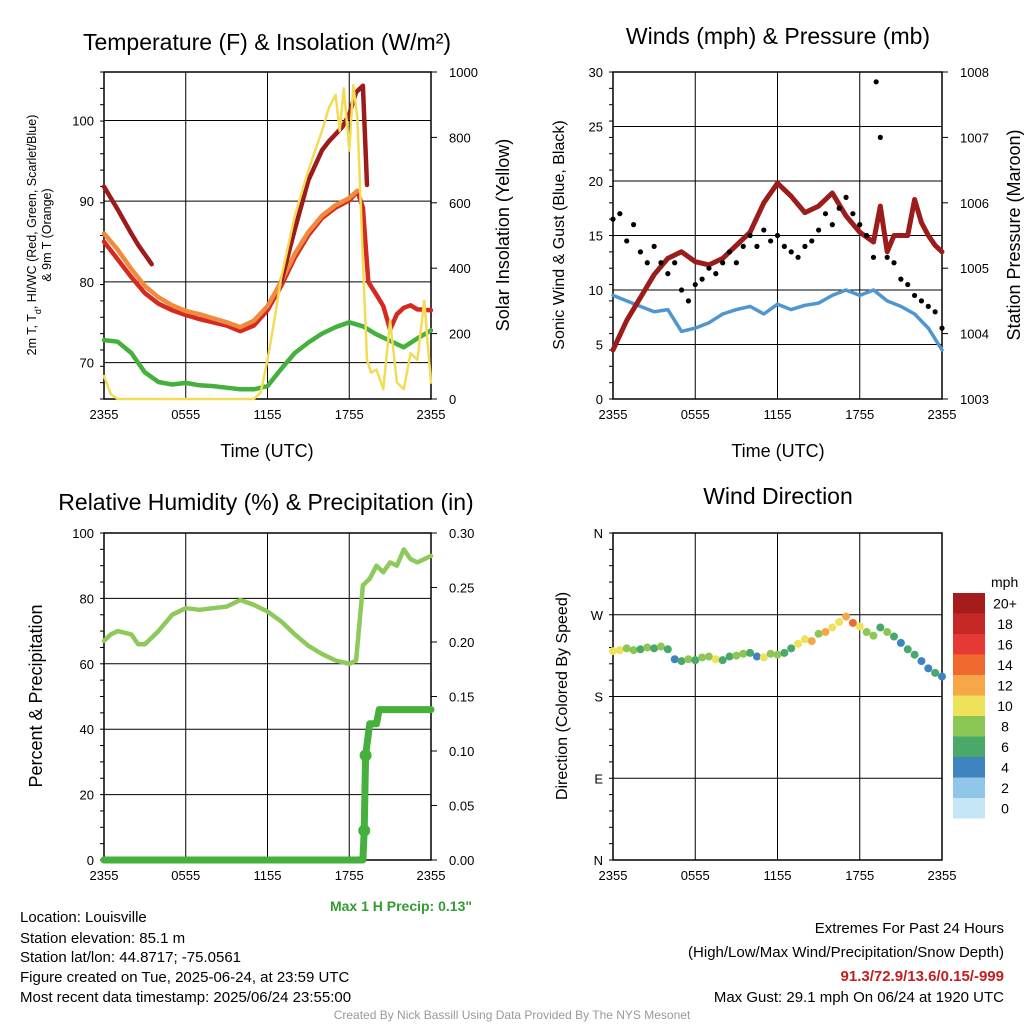  I want to click on max-precip-note: Max 1 H Precip: 0.13", so click(401, 906).